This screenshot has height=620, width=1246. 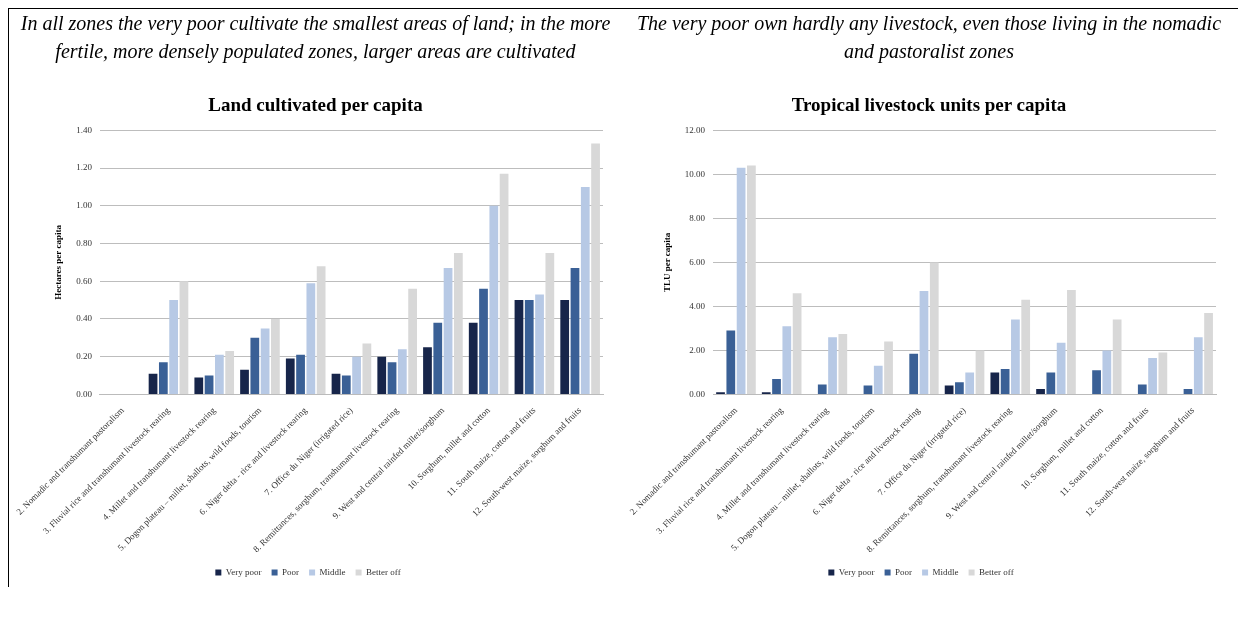 I want to click on chart-title: Land cultivated per capita, so click(x=315, y=105).